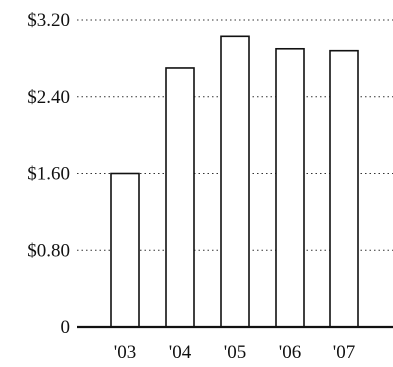 This screenshot has height=367, width=393. I want to click on y-tick-labels: 0 $0.80 $1.60 $2.40 $3.20, so click(48, 174).